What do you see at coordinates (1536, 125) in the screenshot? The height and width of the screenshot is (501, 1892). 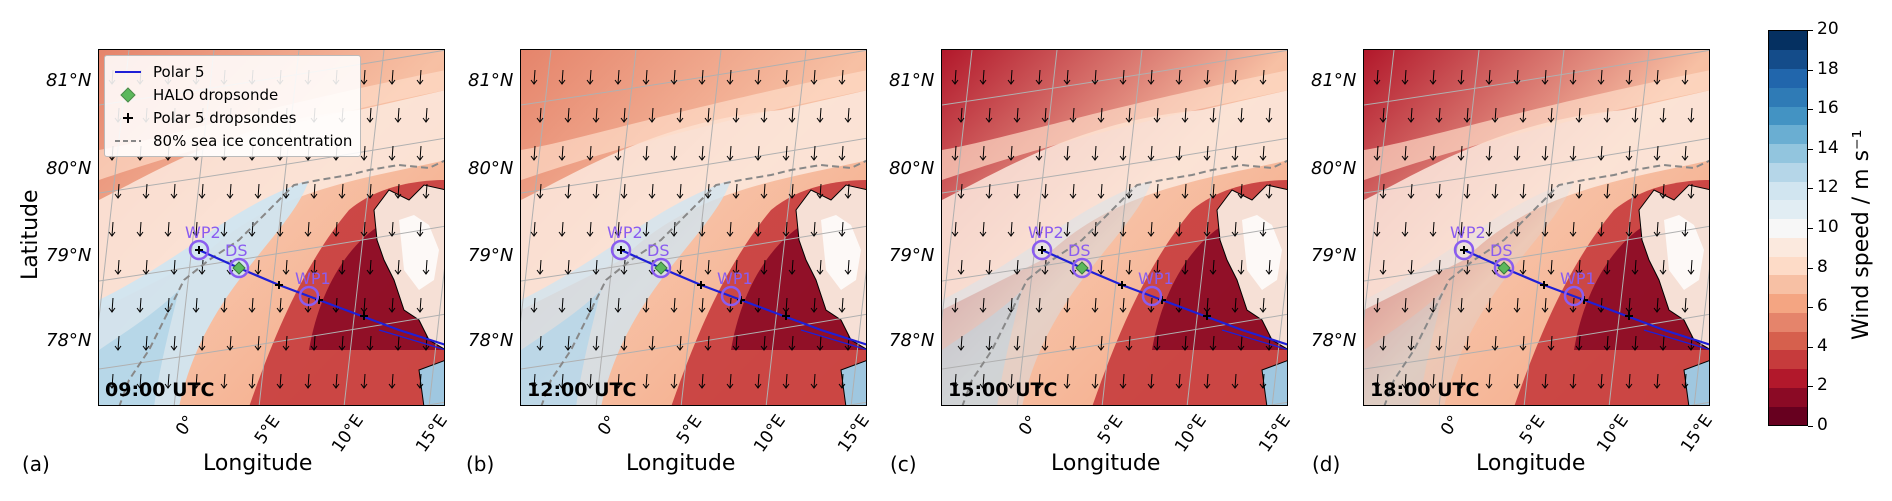 I see `wind-band` at bounding box center [1536, 125].